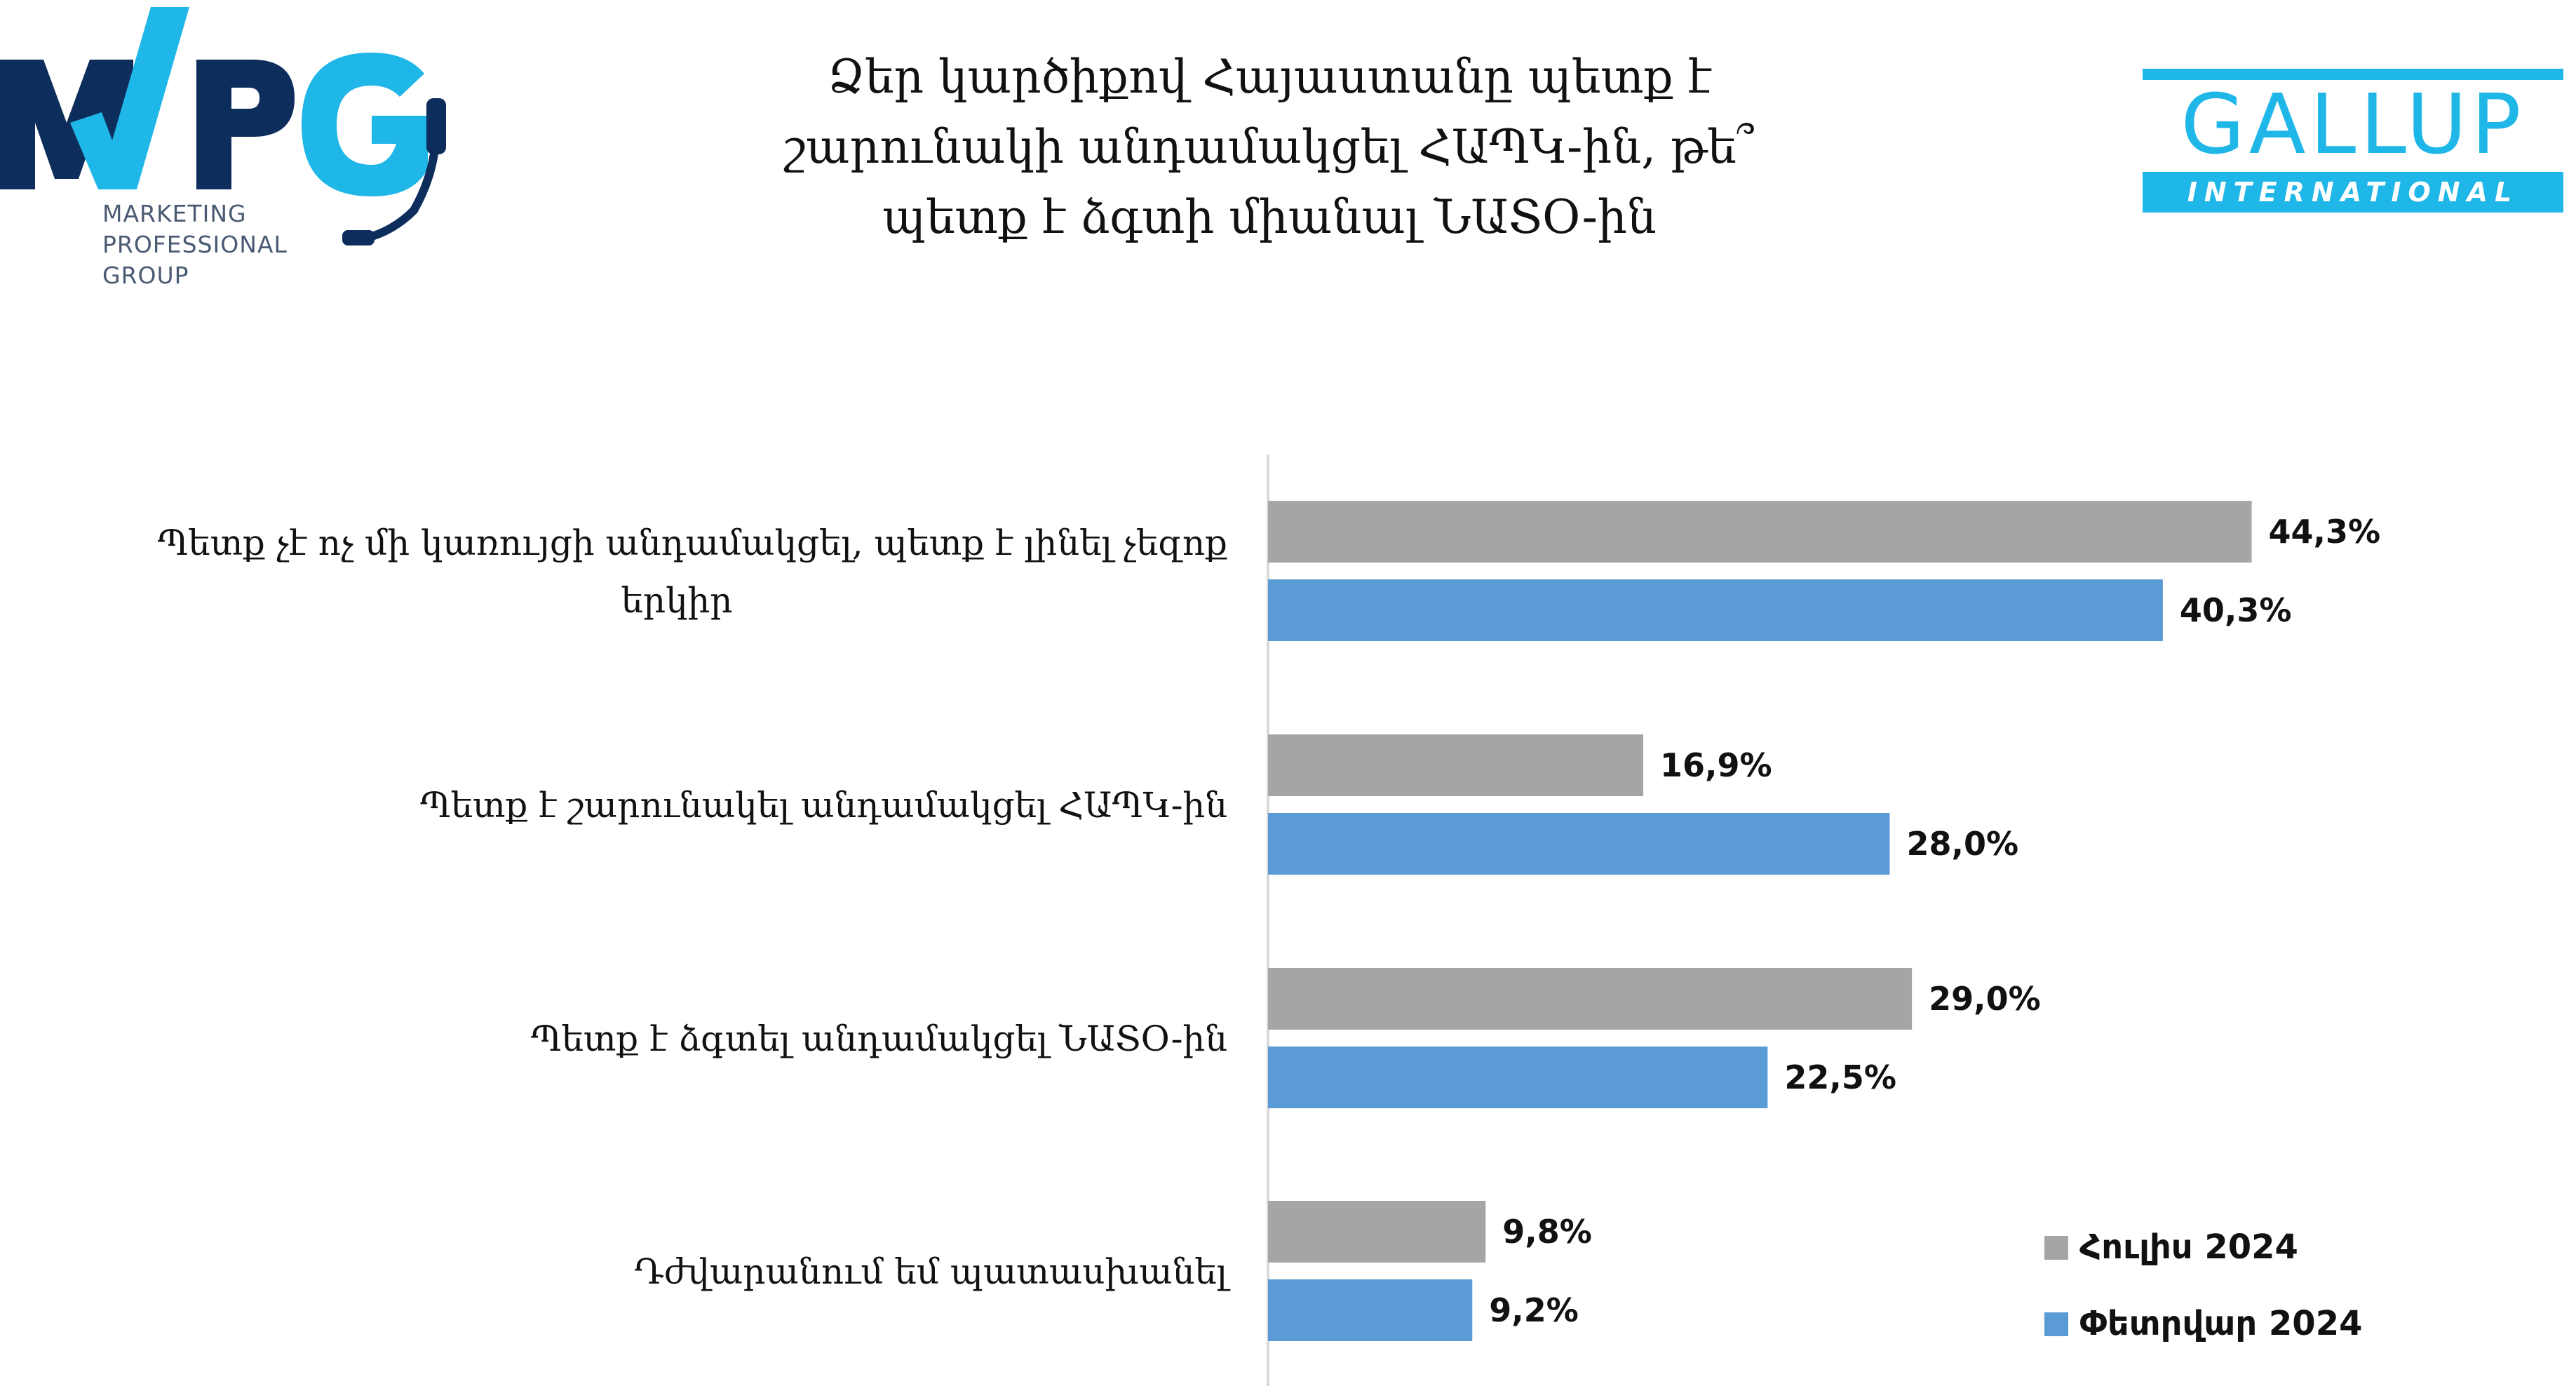 The image size is (2576, 1386). I want to click on mpg-subtitle-line: PROFESSIONAL, so click(195, 244).